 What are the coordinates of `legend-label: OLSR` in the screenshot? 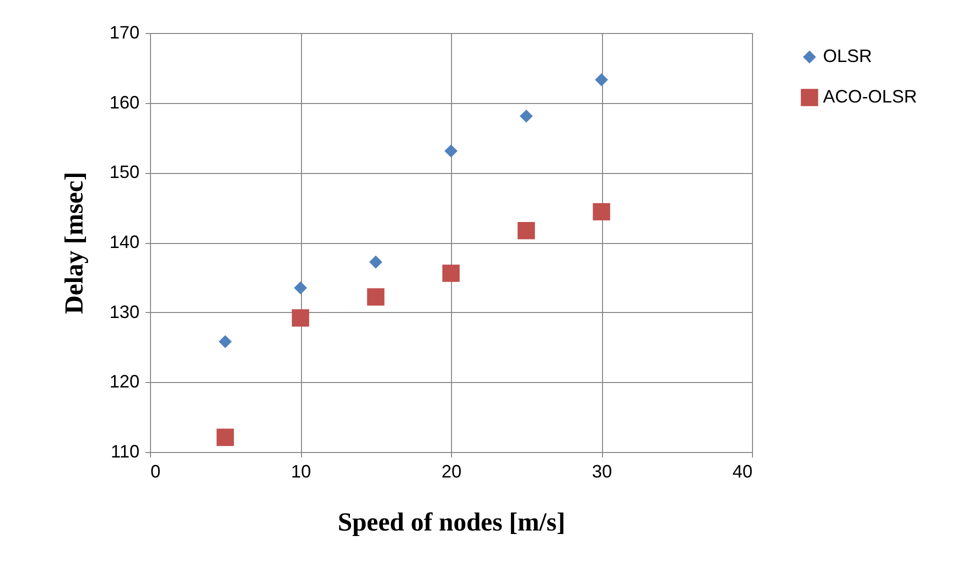 It's located at (847, 56).